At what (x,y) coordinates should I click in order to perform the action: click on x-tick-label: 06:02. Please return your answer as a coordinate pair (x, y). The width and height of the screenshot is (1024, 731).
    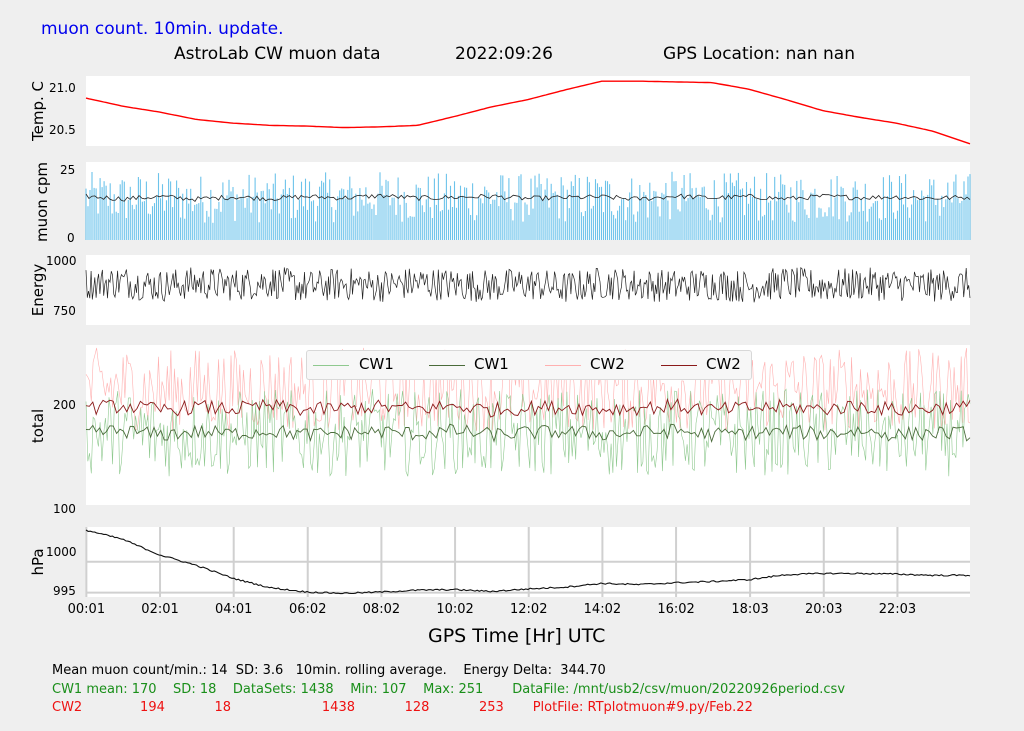
    Looking at the image, I should click on (308, 609).